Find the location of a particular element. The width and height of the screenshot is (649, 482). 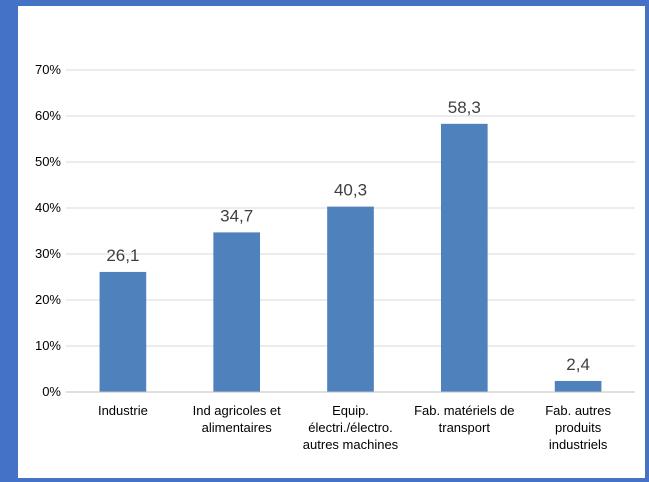

y-tick-label: 40% is located at coordinates (48, 207).